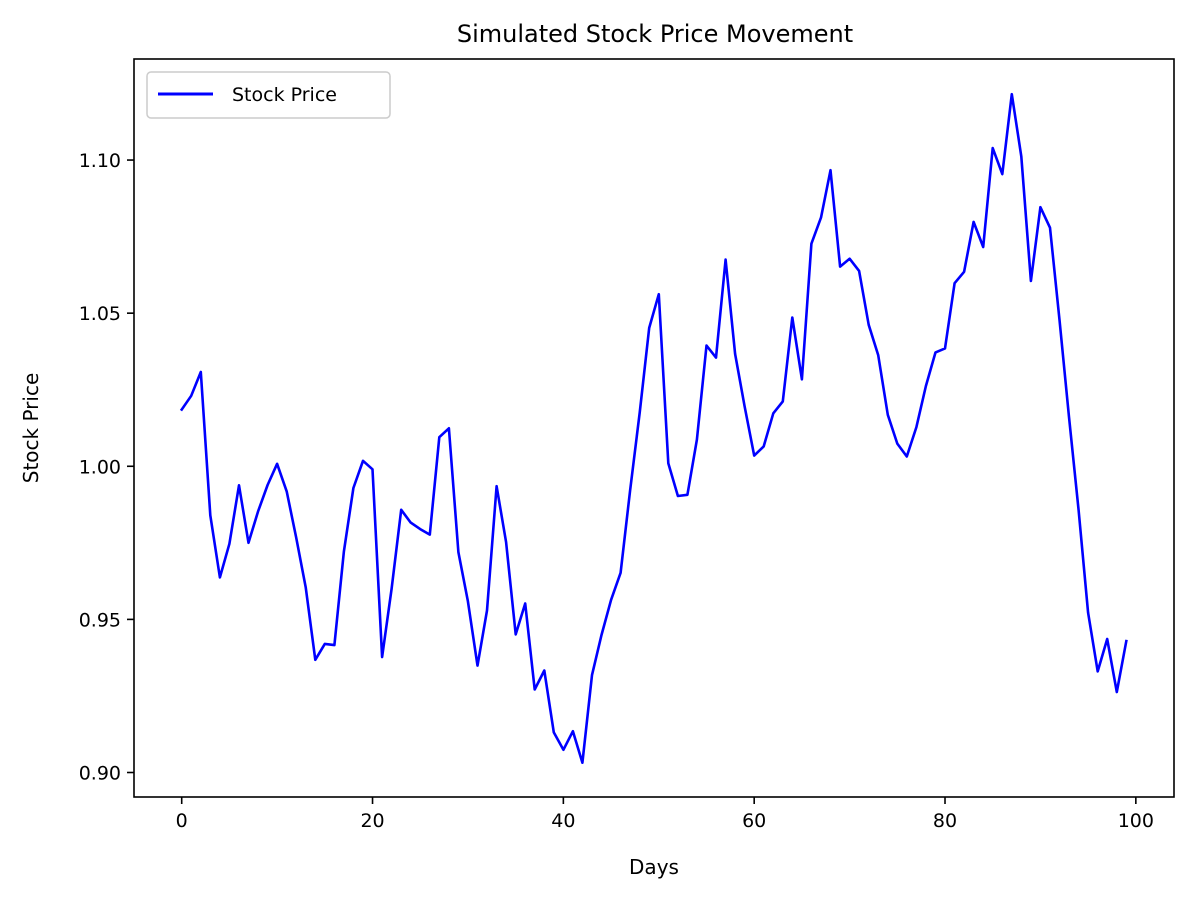  What do you see at coordinates (31, 428) in the screenshot?
I see `y-axis-label: Stock Price` at bounding box center [31, 428].